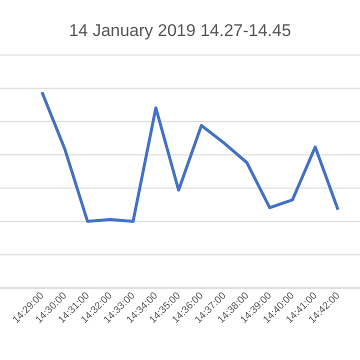  Describe the element at coordinates (180, 30) in the screenshot. I see `chart-title: 14 January 2019 14.27-14.45` at that location.